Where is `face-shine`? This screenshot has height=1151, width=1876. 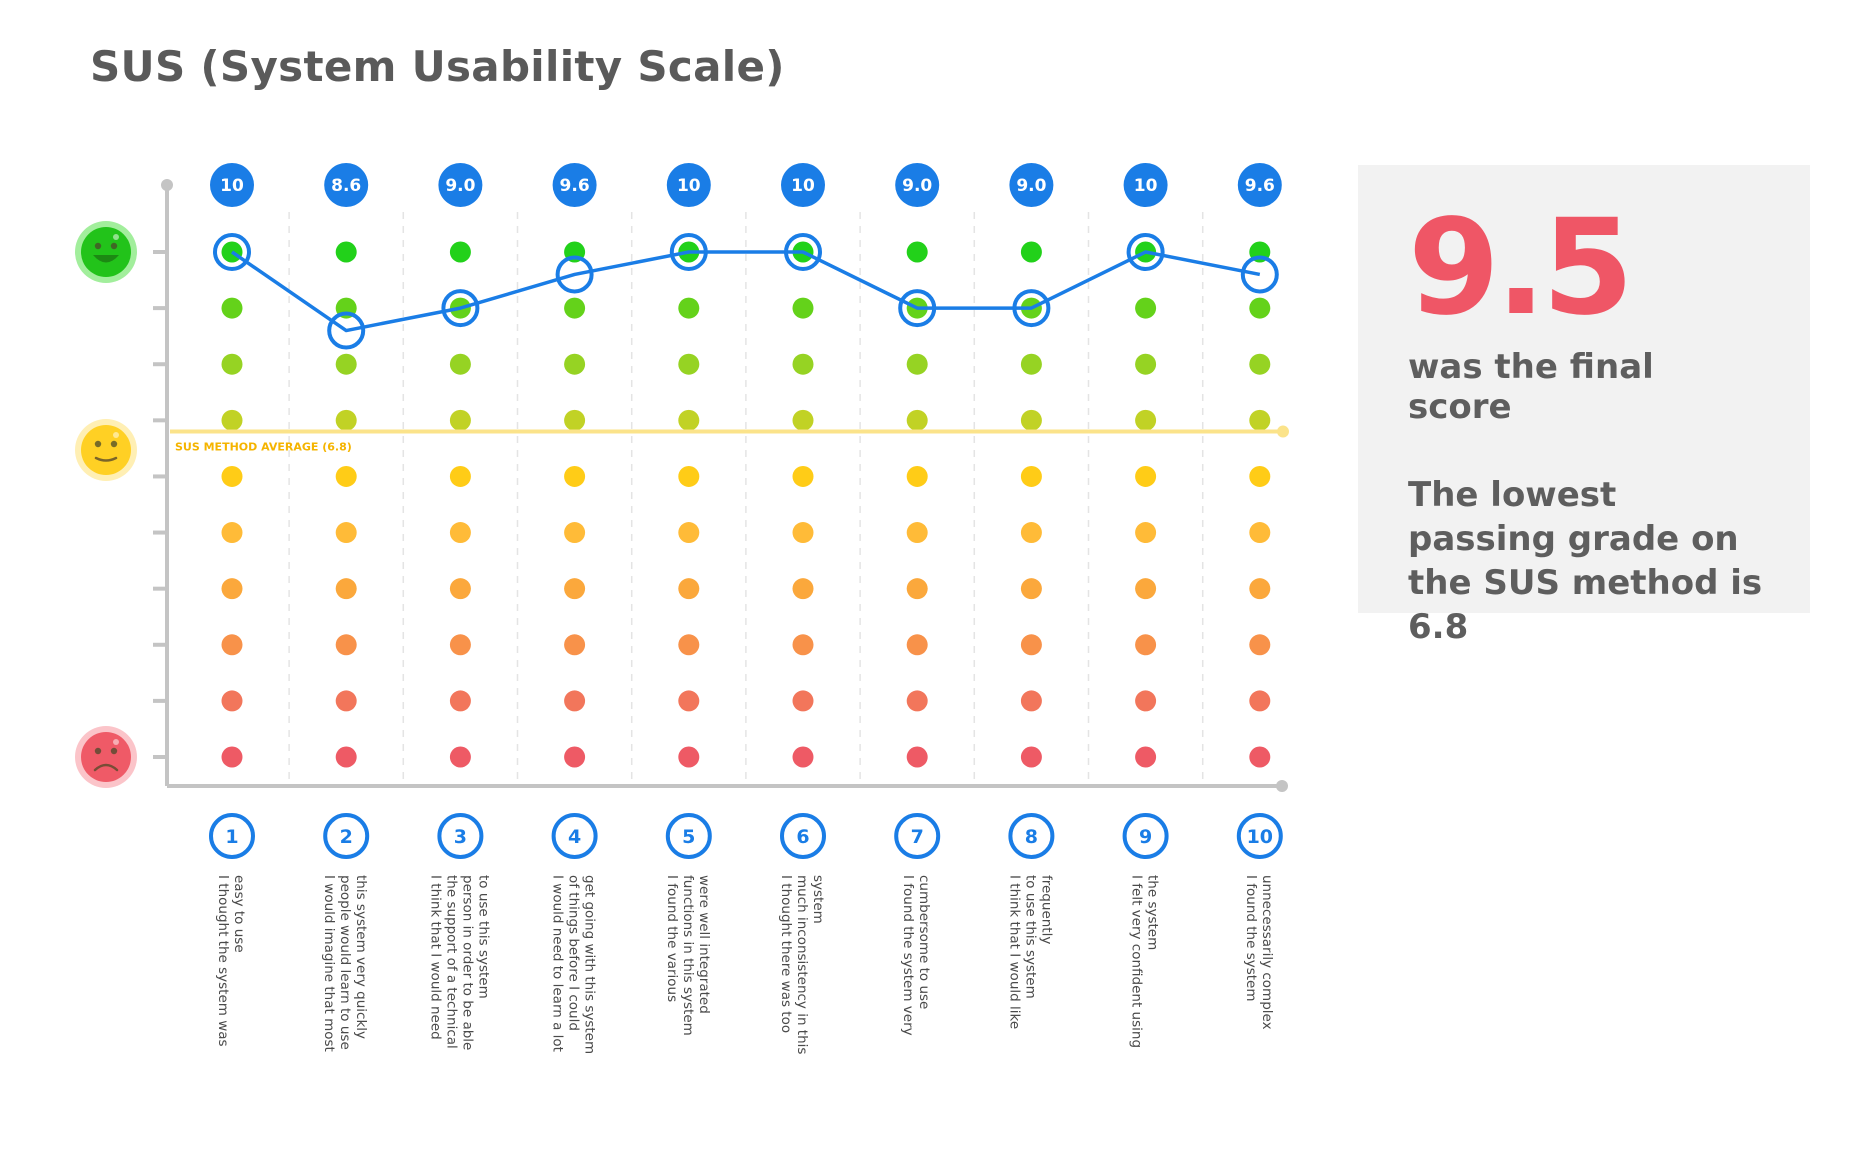
face-shine is located at coordinates (116, 237).